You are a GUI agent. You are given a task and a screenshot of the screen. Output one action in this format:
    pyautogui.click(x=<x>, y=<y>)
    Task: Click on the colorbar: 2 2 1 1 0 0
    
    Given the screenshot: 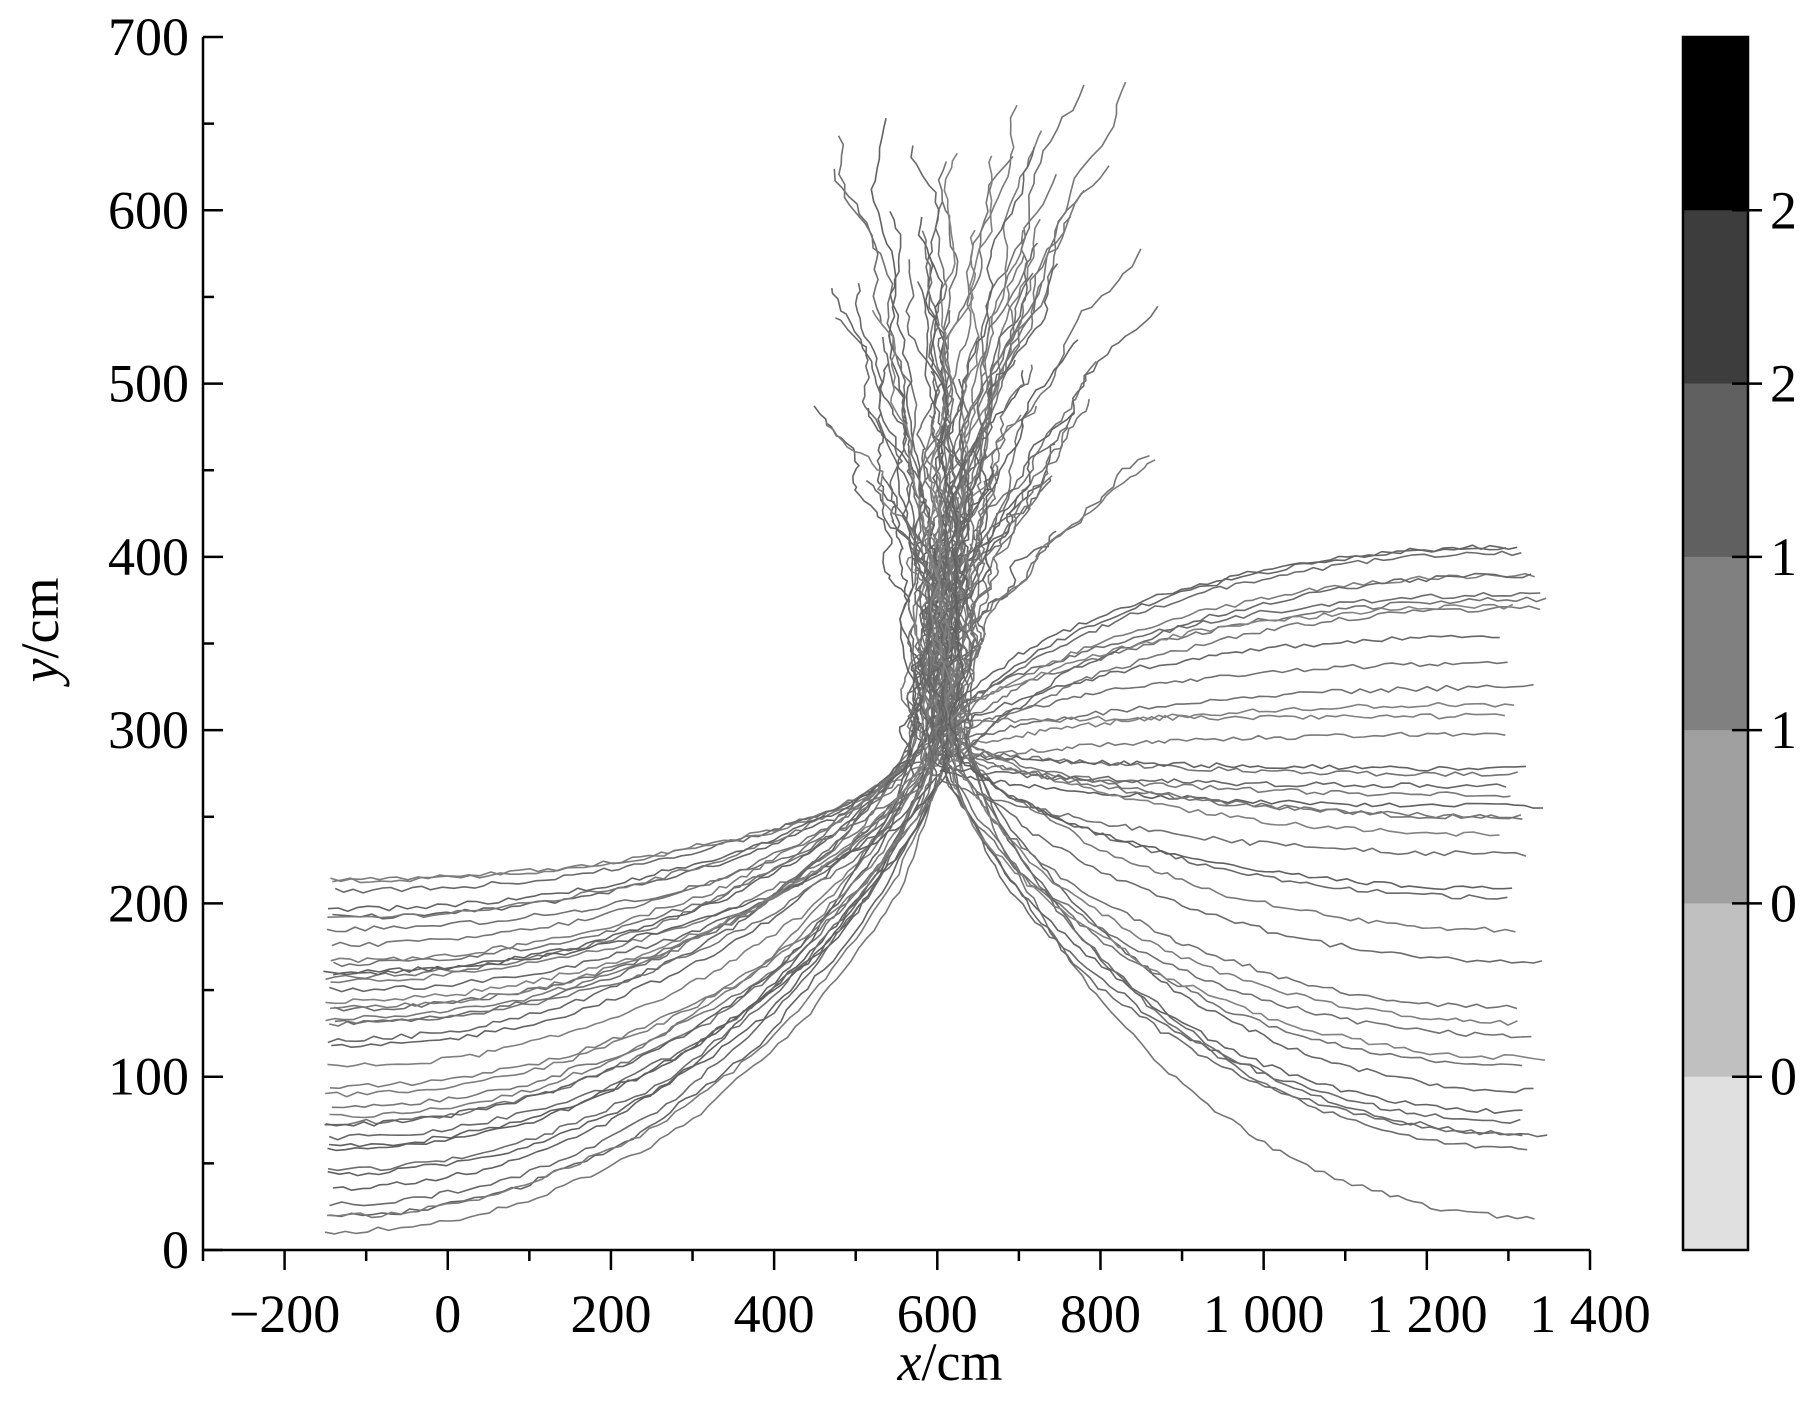 What is the action you would take?
    pyautogui.click(x=1739, y=643)
    